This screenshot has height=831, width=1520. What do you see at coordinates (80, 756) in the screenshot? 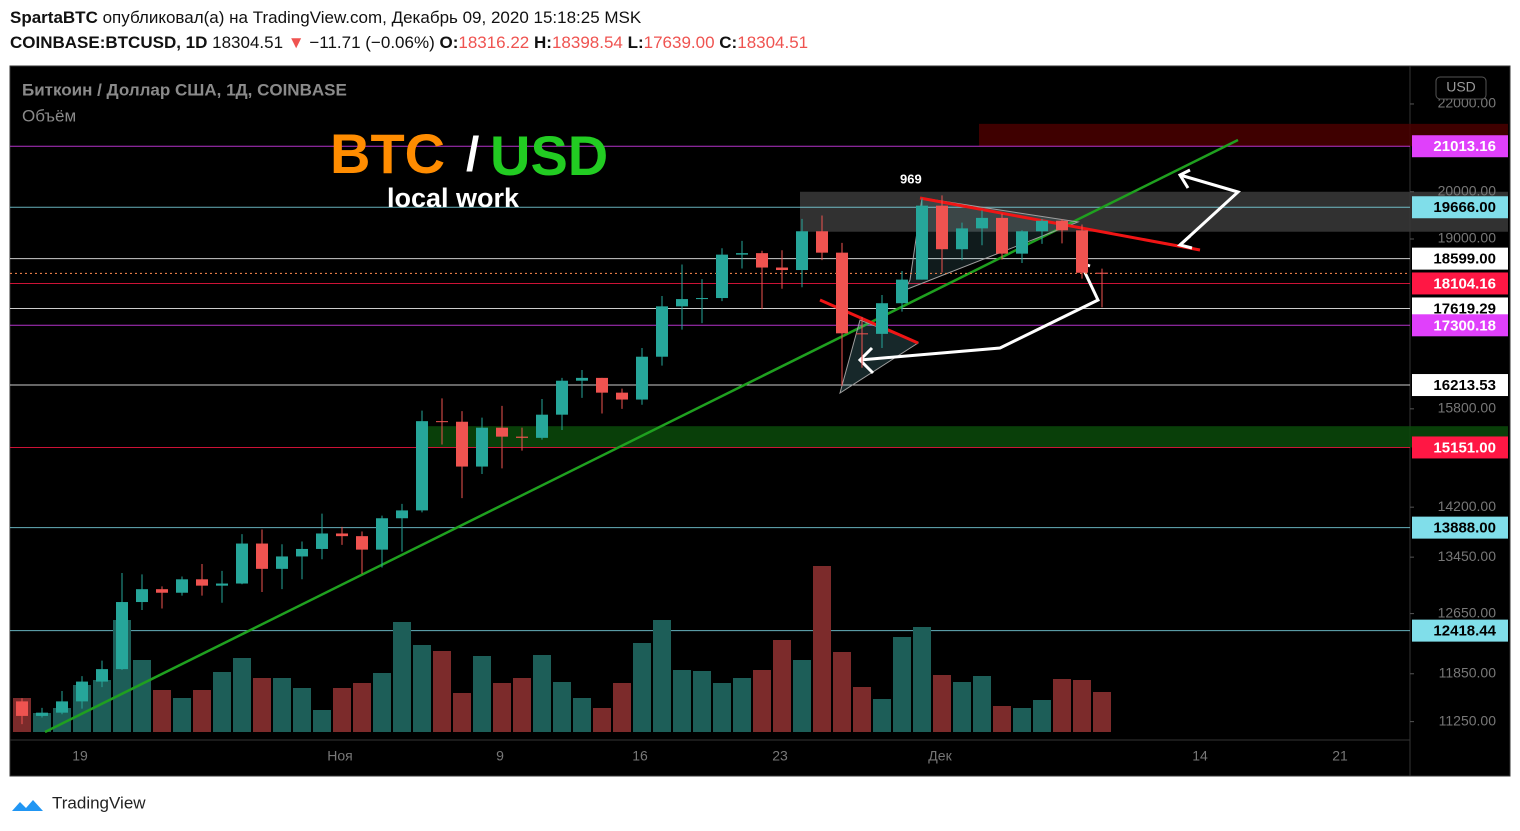
I see `x-tick-label: 19` at bounding box center [80, 756].